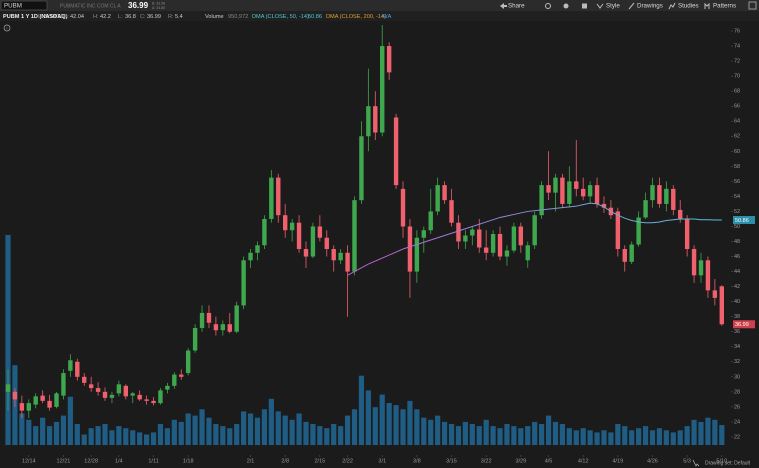 The width and height of the screenshot is (759, 468). Describe the element at coordinates (41, 17) in the screenshot. I see `quote-field: D:` at that location.